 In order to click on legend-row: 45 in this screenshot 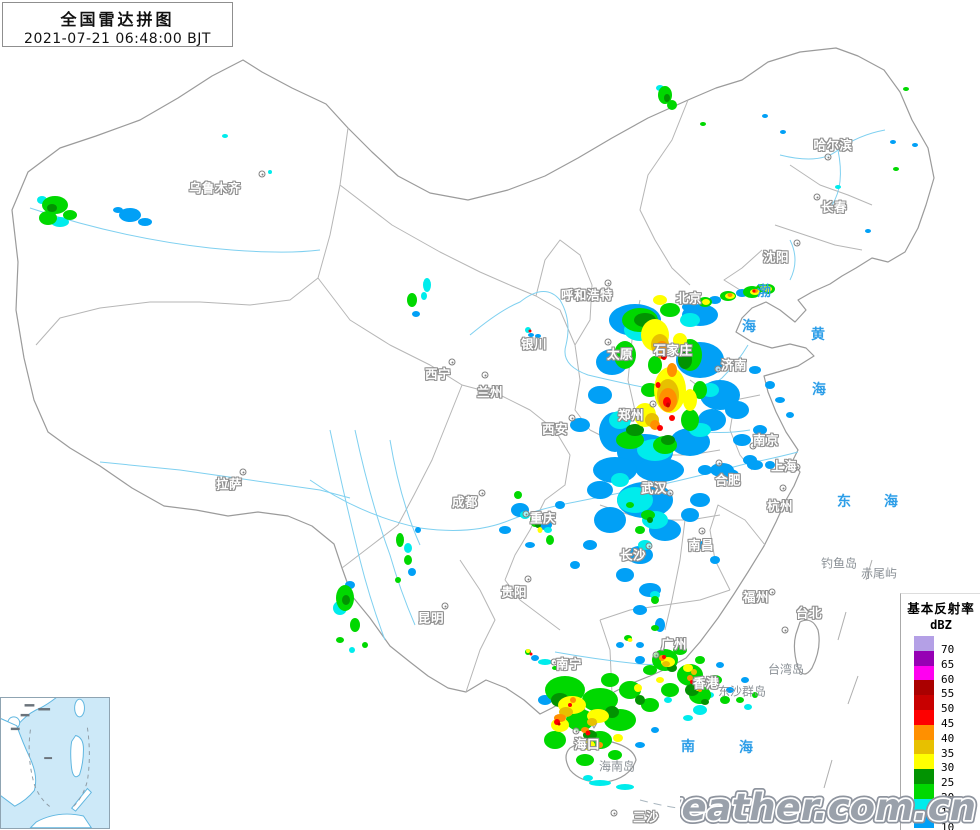, I will do `click(934, 719)`.